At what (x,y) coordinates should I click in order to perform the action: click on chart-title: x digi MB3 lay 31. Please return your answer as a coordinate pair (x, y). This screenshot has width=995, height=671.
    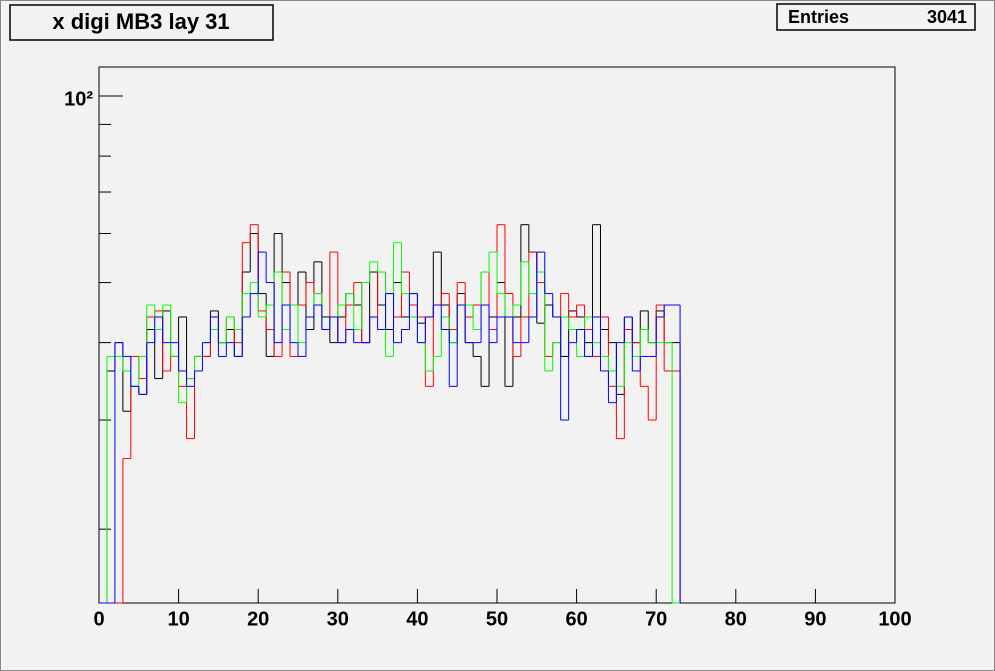
    Looking at the image, I should click on (140, 21).